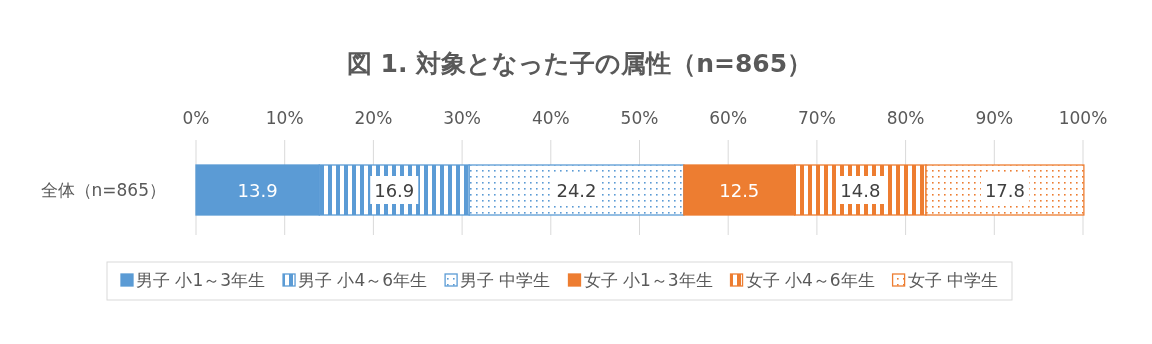 The height and width of the screenshot is (344, 1152). Describe the element at coordinates (196, 118) in the screenshot. I see `x-tick-label: 0%` at that location.